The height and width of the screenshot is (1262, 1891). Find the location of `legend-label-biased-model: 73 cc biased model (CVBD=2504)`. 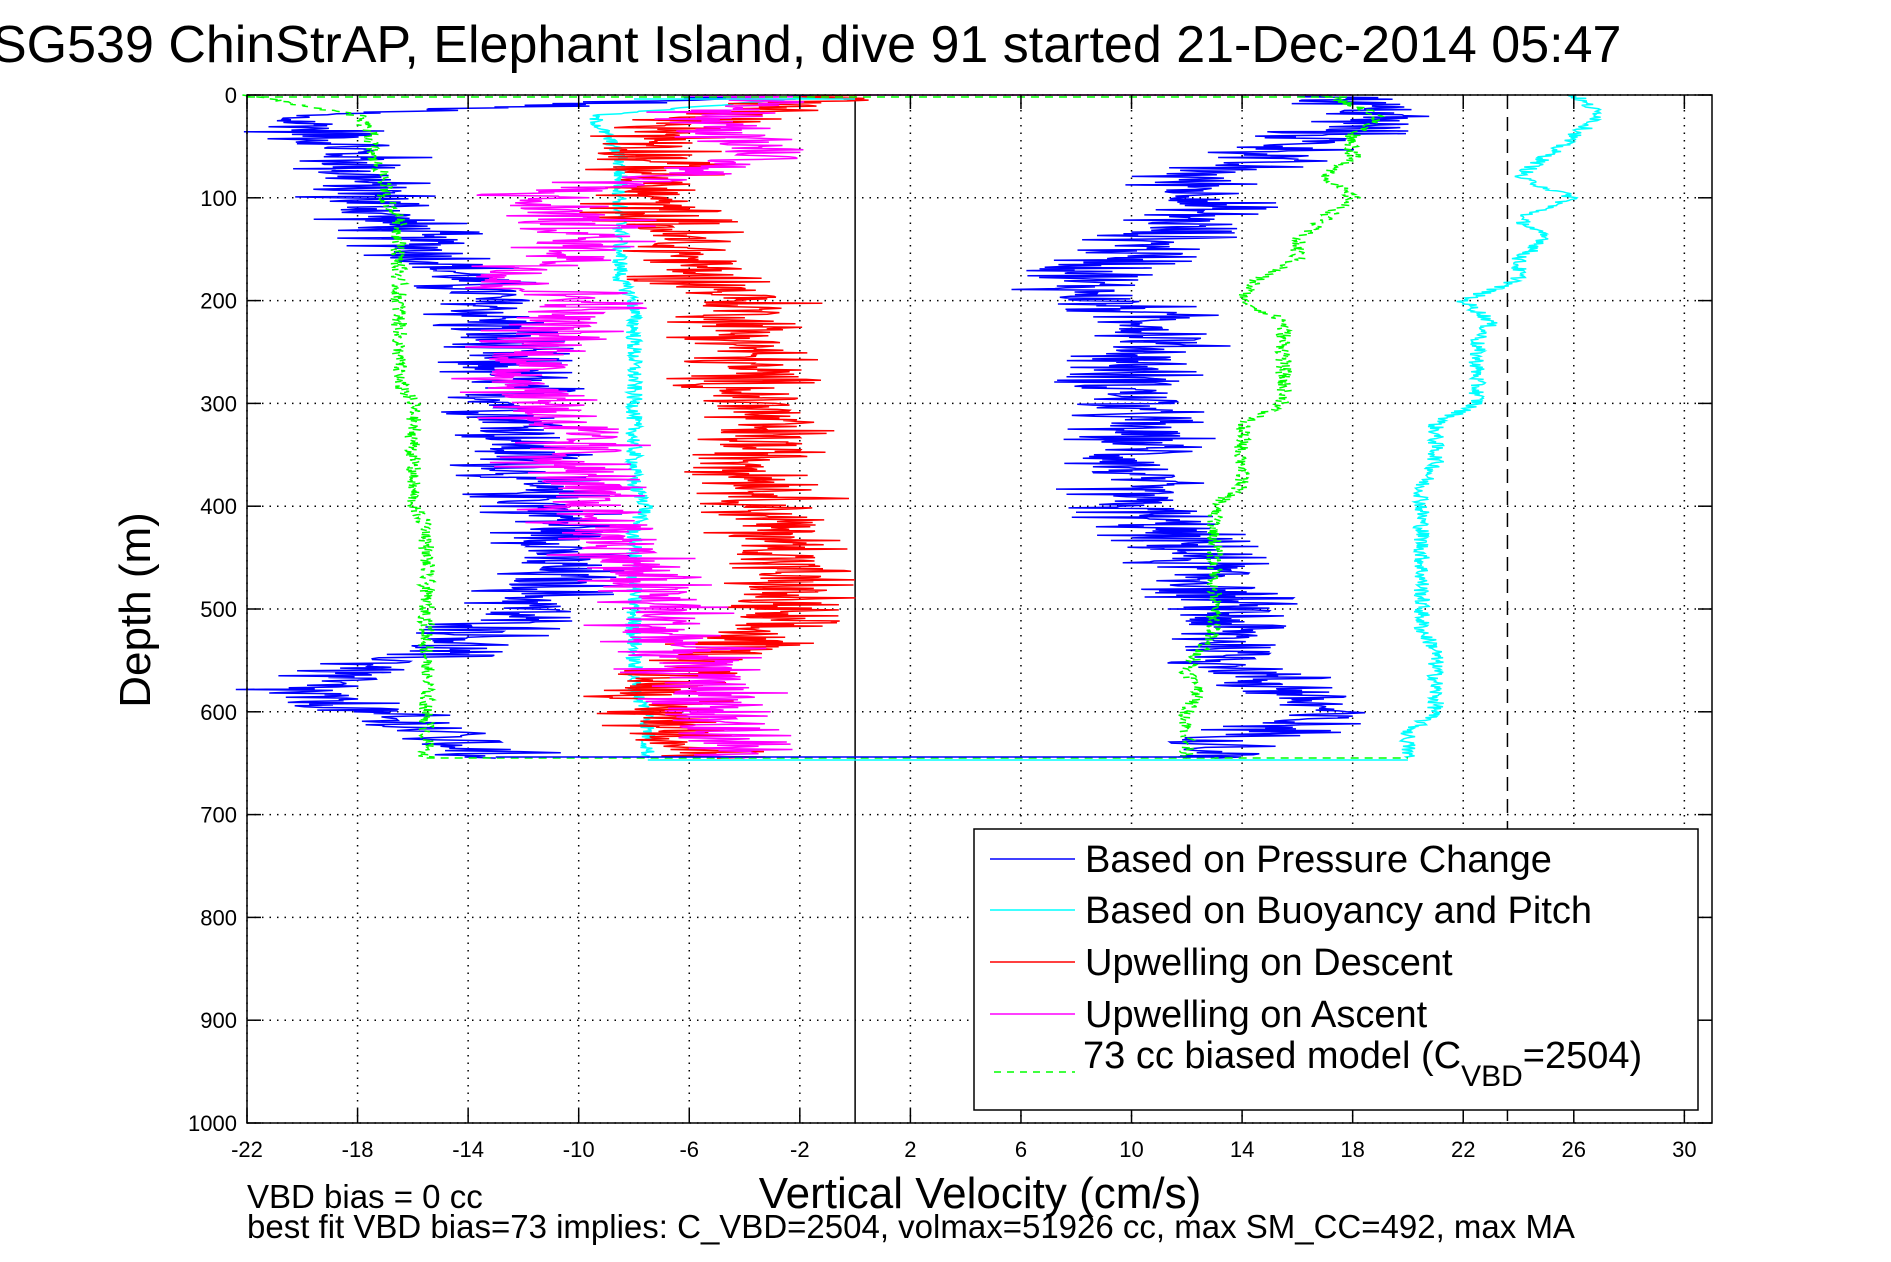

legend-label-biased-model: 73 cc biased model (CVBD=2504) is located at coordinates (1362, 1064).